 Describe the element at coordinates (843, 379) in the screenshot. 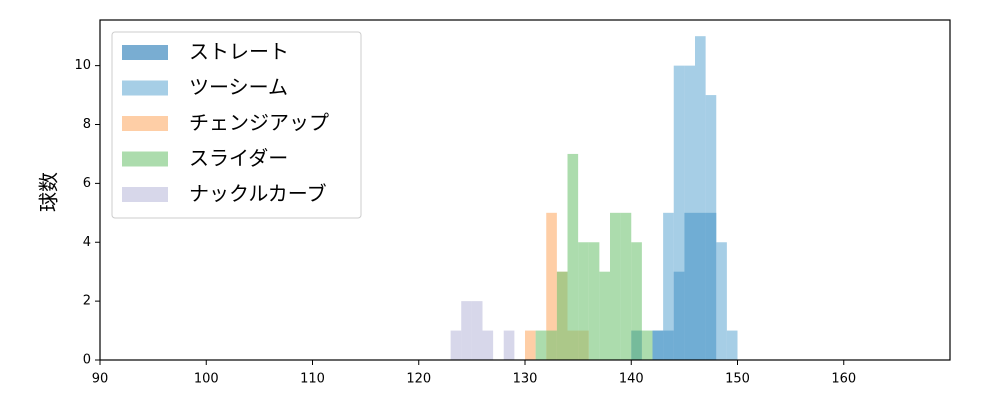

I see `x-tick-label: 160` at that location.